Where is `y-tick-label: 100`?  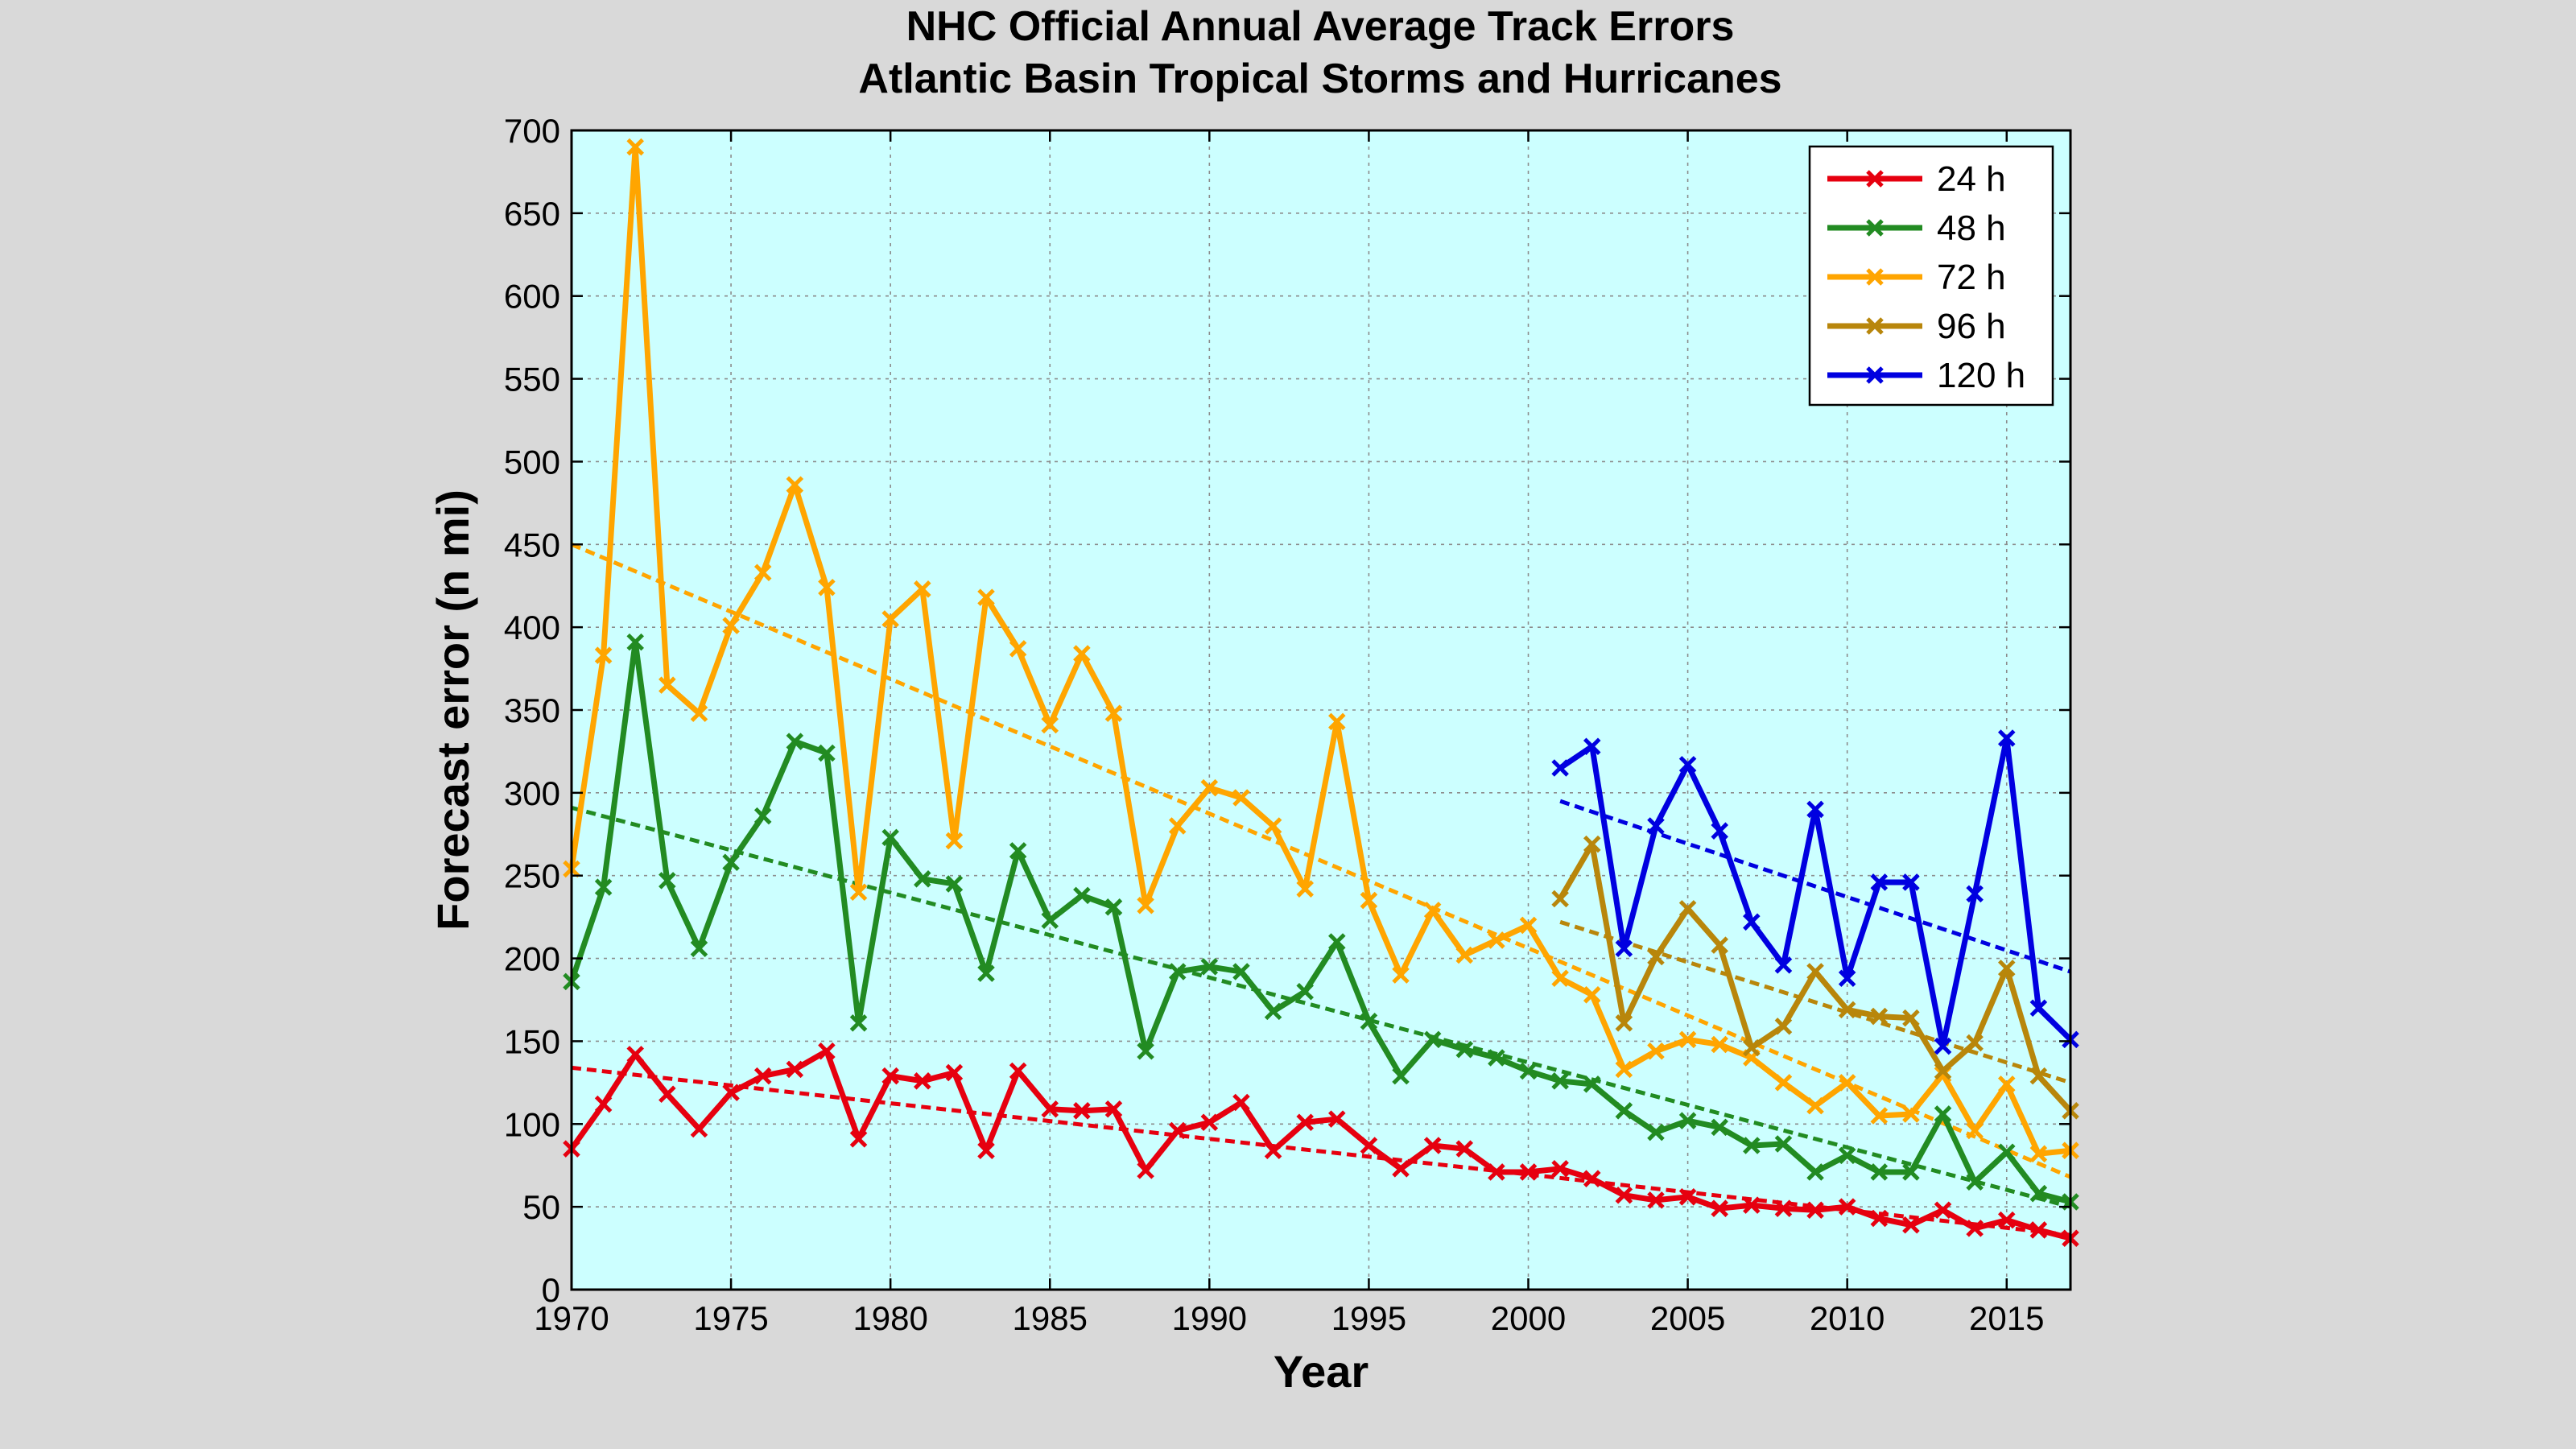 y-tick-label: 100 is located at coordinates (532, 1124).